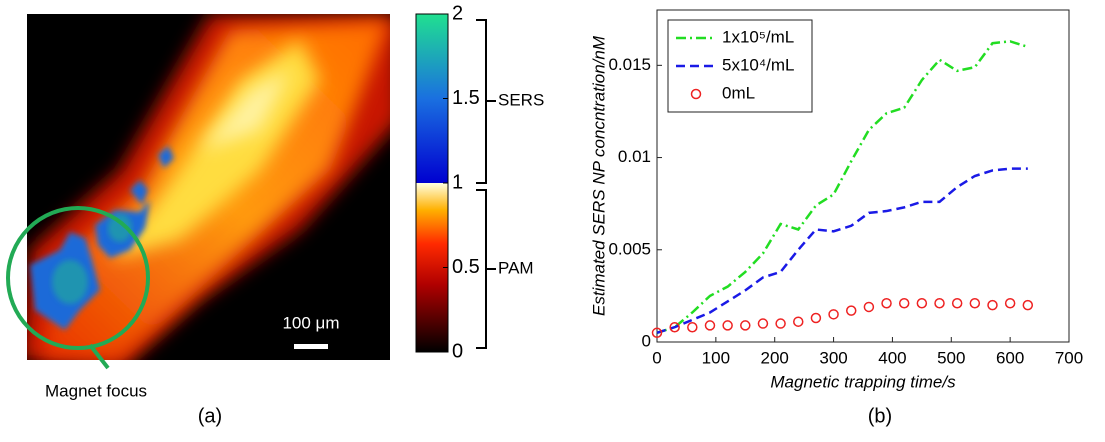  I want to click on x-tick-label: 600, so click(1010, 357).